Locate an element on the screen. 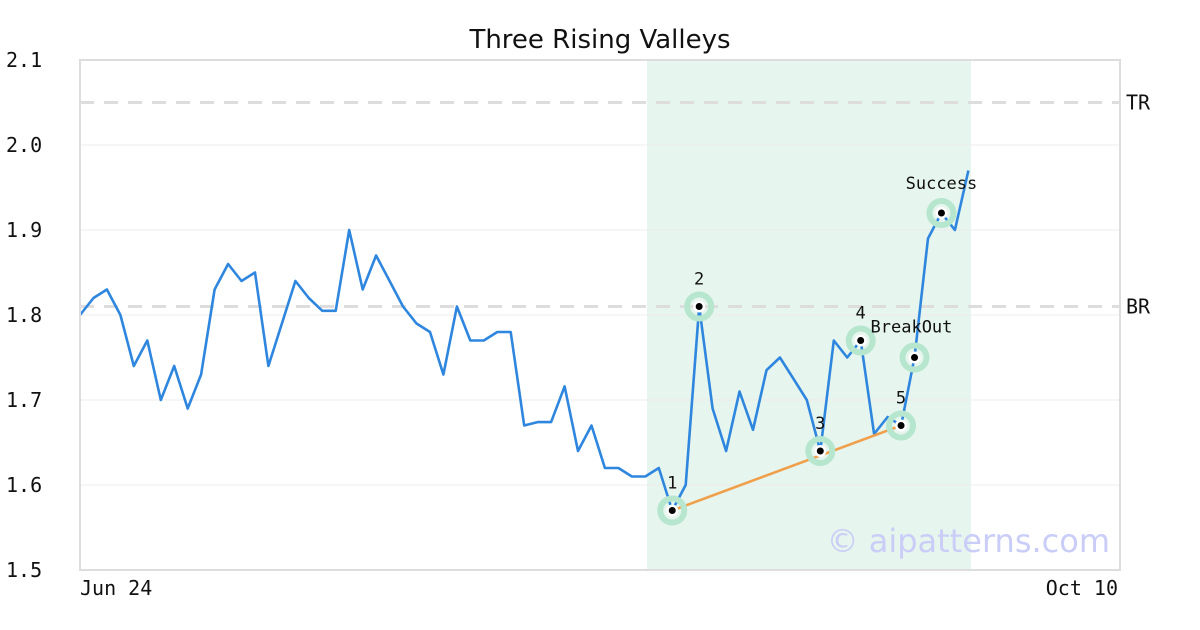 This screenshot has width=1200, height=630. x-axis-ticks: Jun 24 Oct 10 is located at coordinates (599, 588).